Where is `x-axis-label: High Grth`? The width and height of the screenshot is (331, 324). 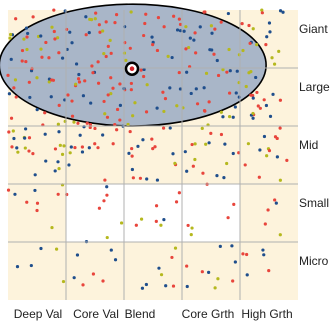 x-axis-label: High Grth is located at coordinates (266, 314).